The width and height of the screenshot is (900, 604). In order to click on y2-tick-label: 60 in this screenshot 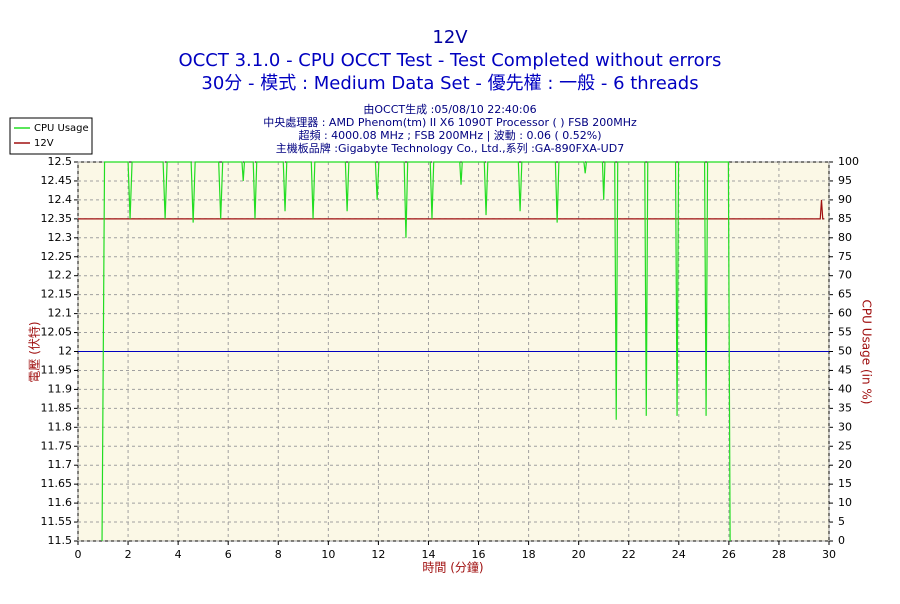, I will do `click(845, 313)`.